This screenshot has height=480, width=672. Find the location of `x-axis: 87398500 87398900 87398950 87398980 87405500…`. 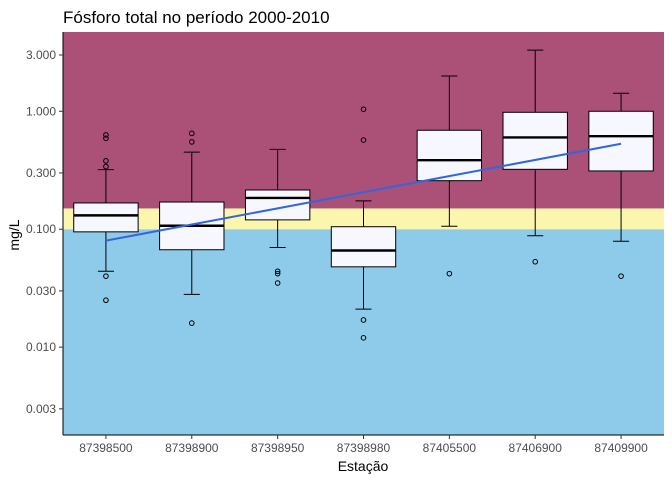

x-axis: 87398500 87398900 87398950 87398980 87405500… is located at coordinates (363, 444).